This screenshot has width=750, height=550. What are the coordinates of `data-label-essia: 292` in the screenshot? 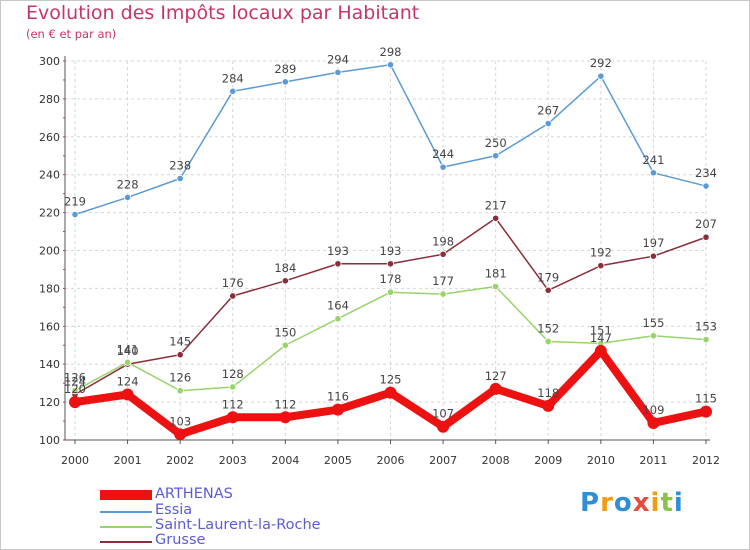 It's located at (601, 63).